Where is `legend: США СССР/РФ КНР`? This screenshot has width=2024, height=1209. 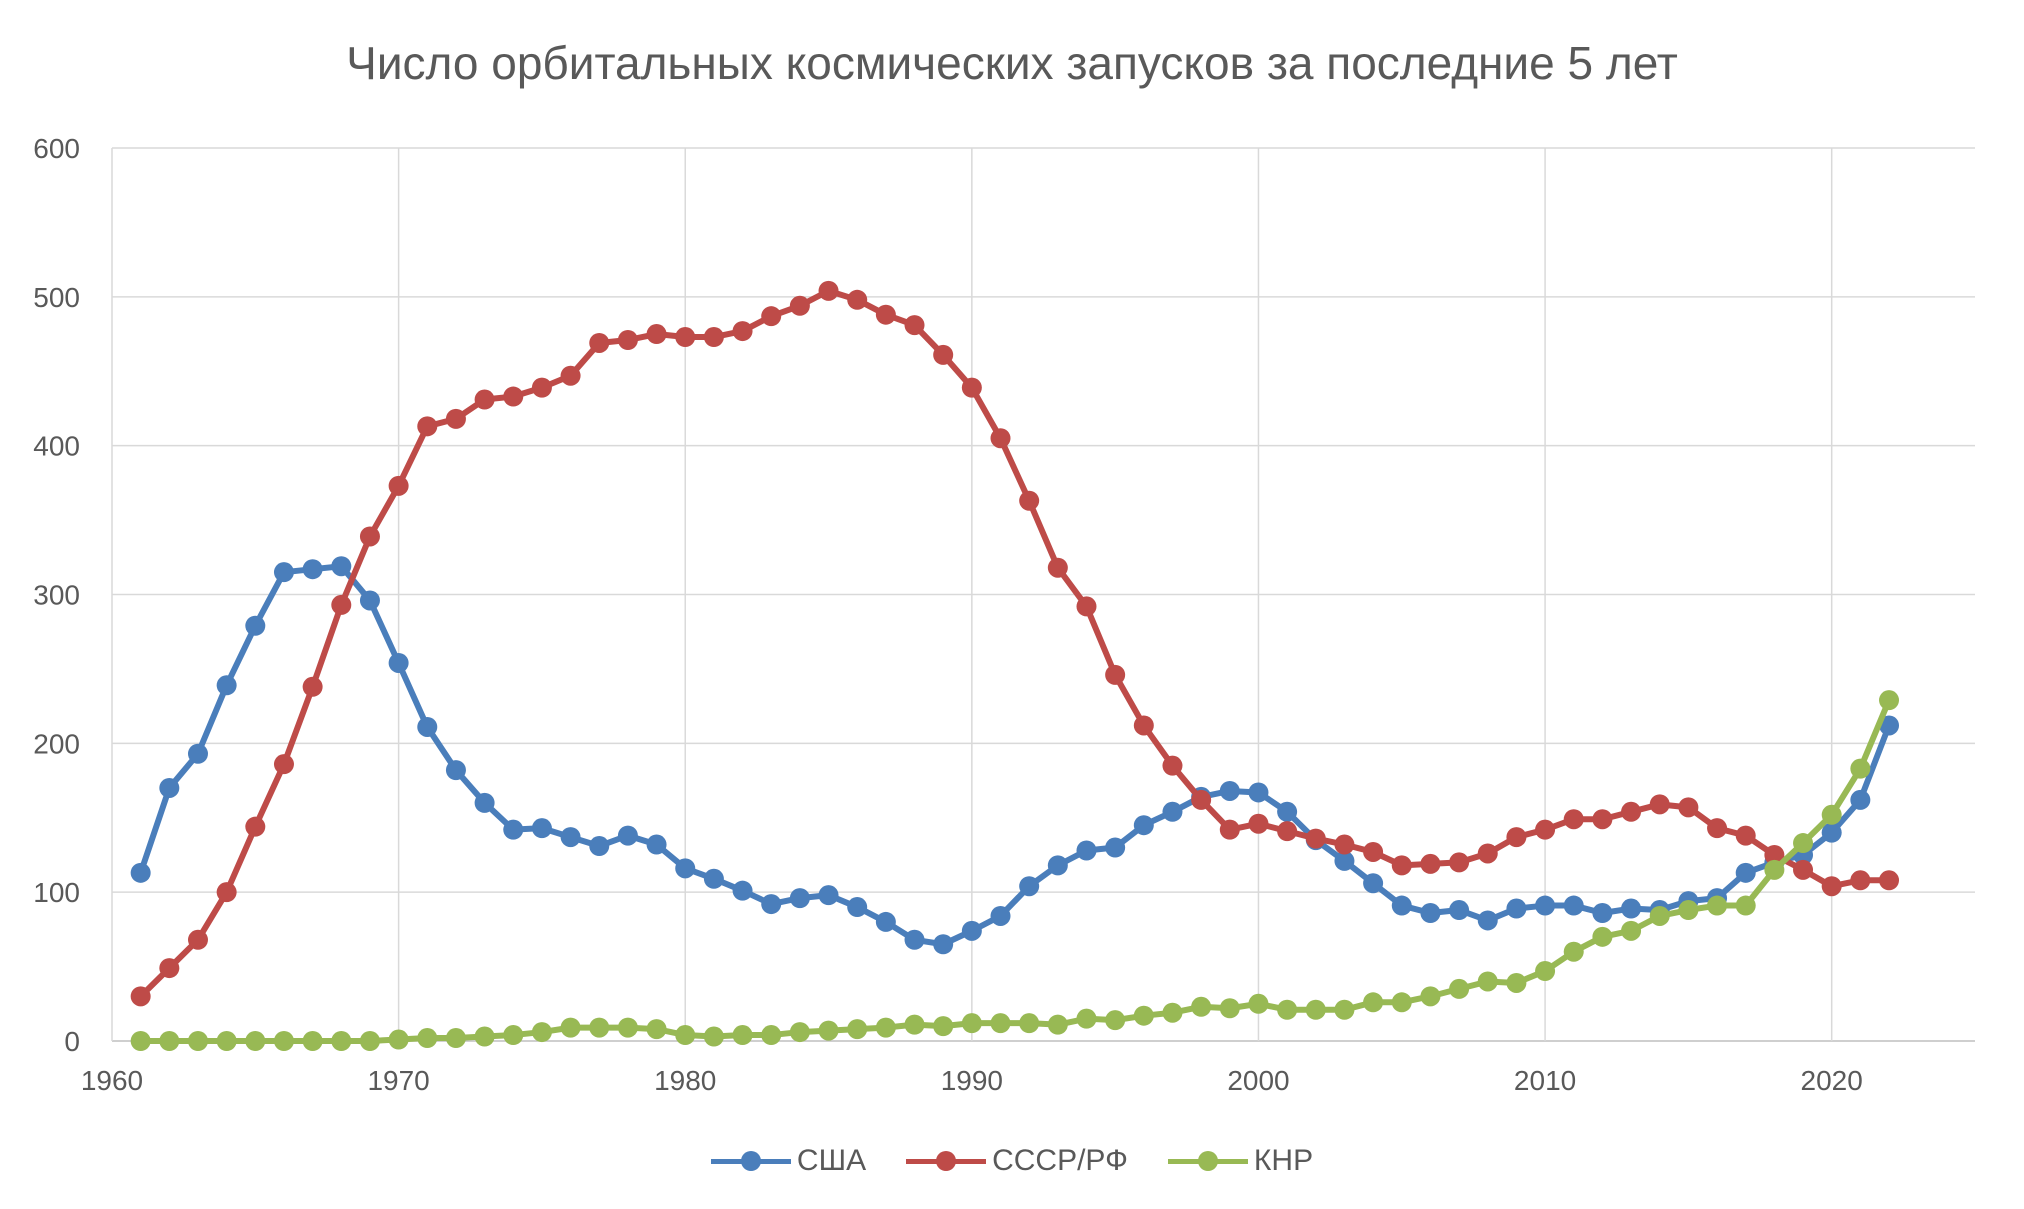
legend: США СССР/РФ КНР is located at coordinates (1012, 1161).